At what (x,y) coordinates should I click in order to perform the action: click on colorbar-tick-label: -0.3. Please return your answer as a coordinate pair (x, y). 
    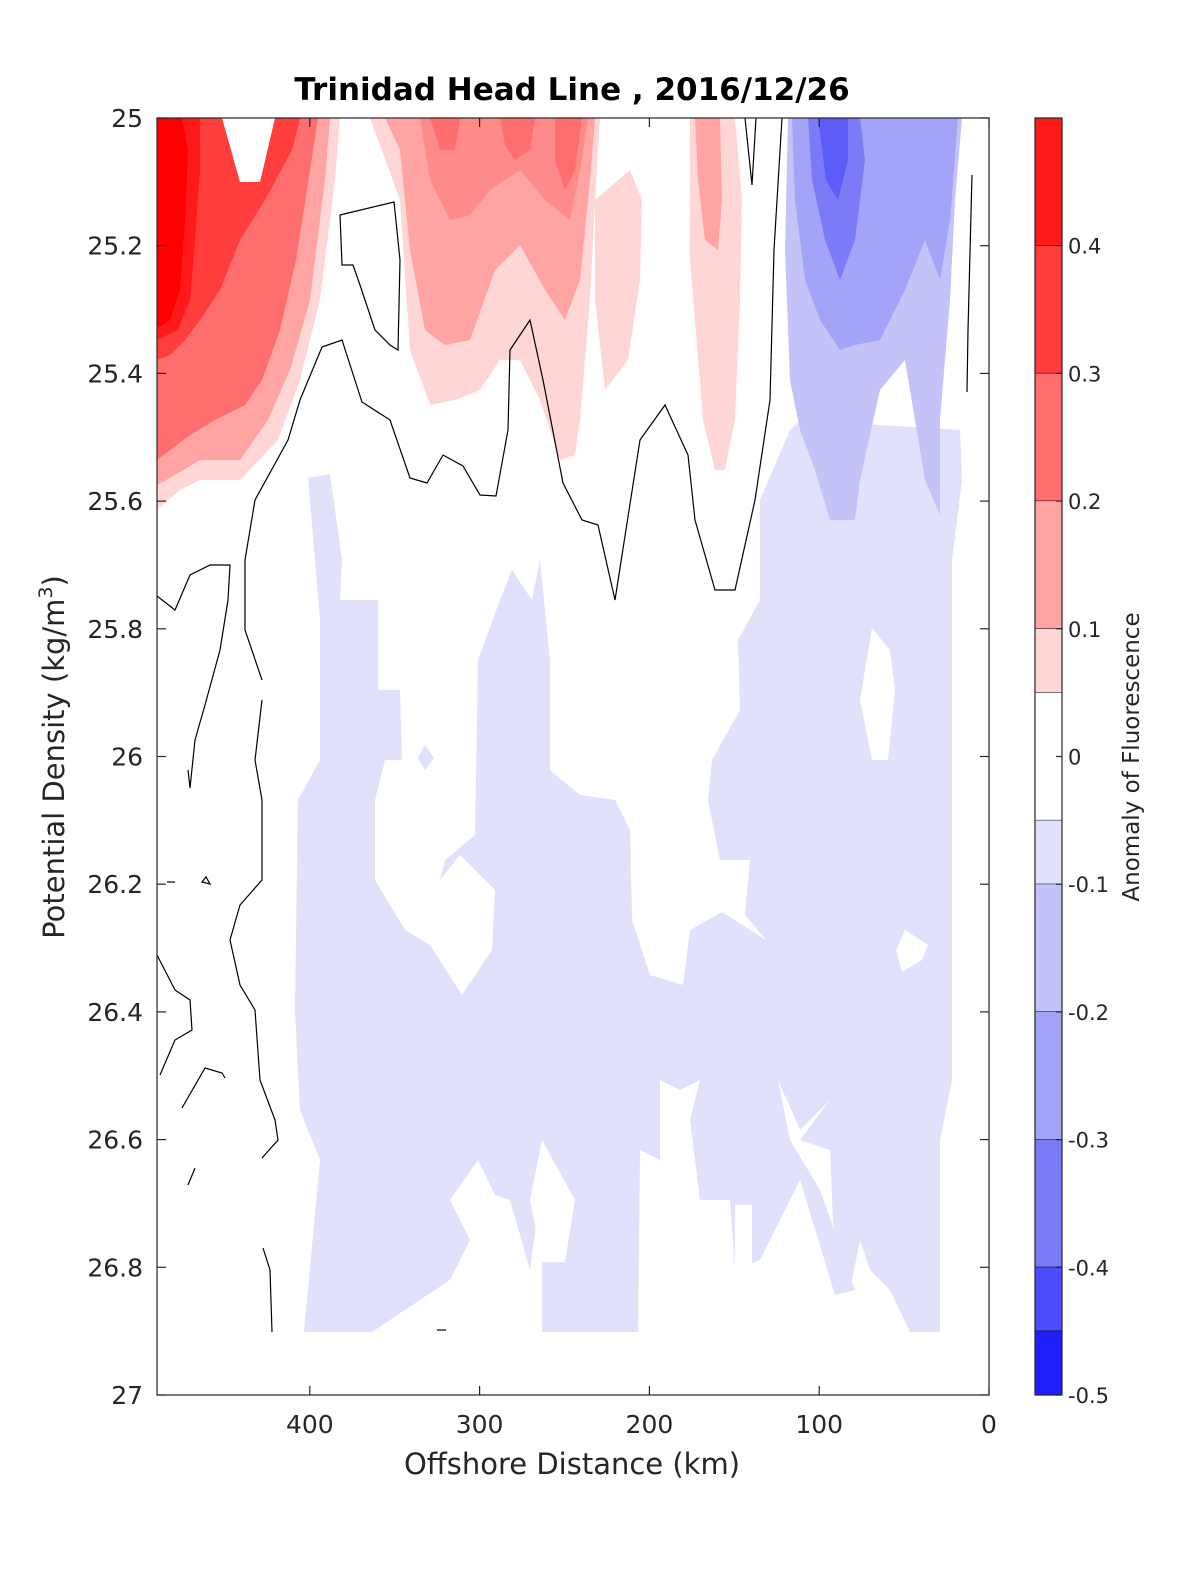
    Looking at the image, I should click on (1088, 1141).